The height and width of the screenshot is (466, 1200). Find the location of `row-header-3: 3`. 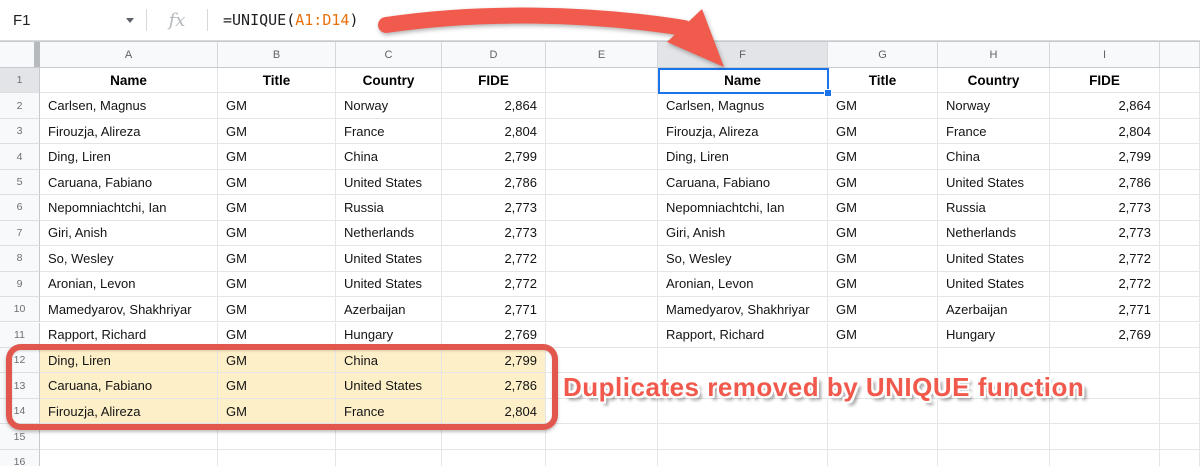

row-header-3: 3 is located at coordinates (20, 131).